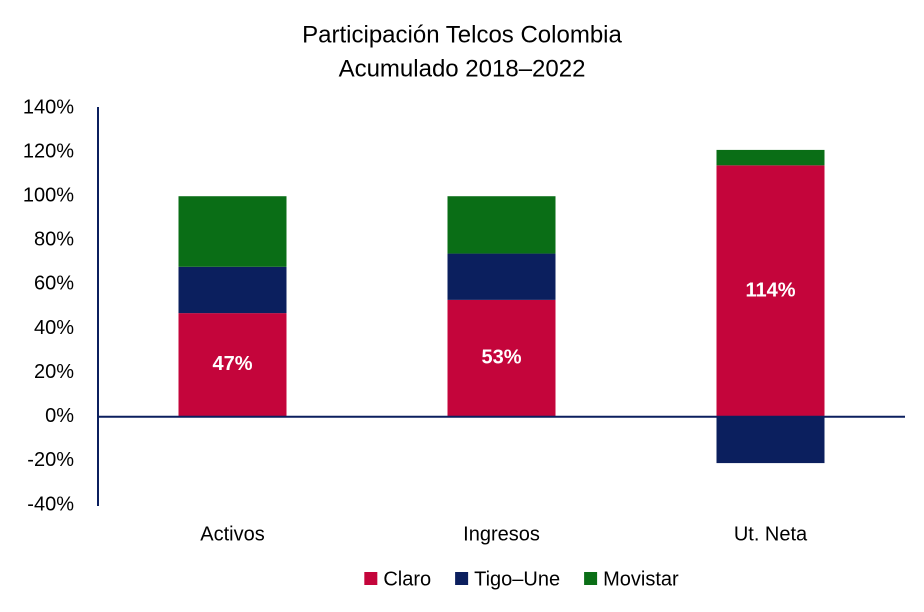 Image resolution: width=924 pixels, height=612 pixels. Describe the element at coordinates (407, 579) in the screenshot. I see `legend-label: Claro` at that location.